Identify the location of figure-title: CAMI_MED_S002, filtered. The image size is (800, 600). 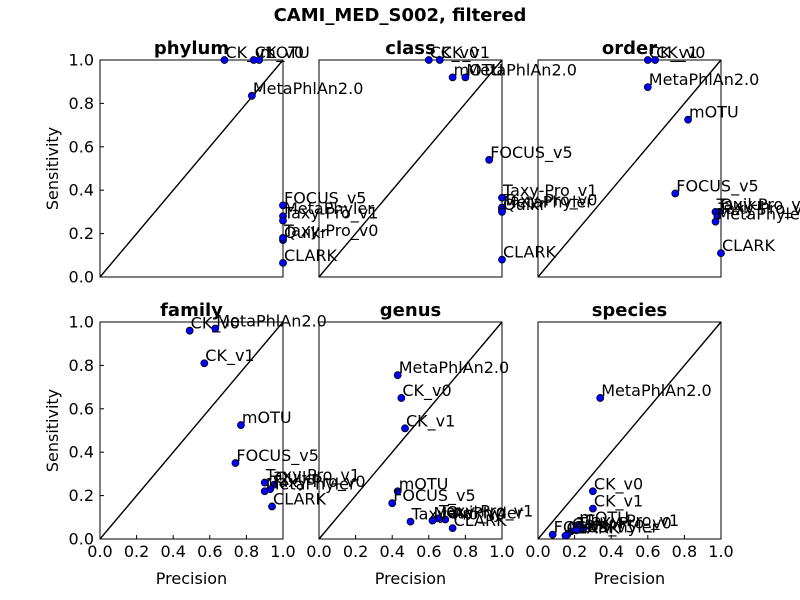
(400, 15).